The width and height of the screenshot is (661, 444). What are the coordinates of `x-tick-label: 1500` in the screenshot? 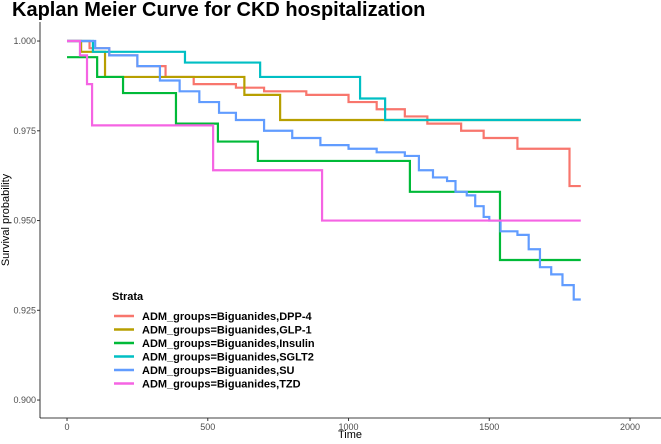 It's located at (489, 427).